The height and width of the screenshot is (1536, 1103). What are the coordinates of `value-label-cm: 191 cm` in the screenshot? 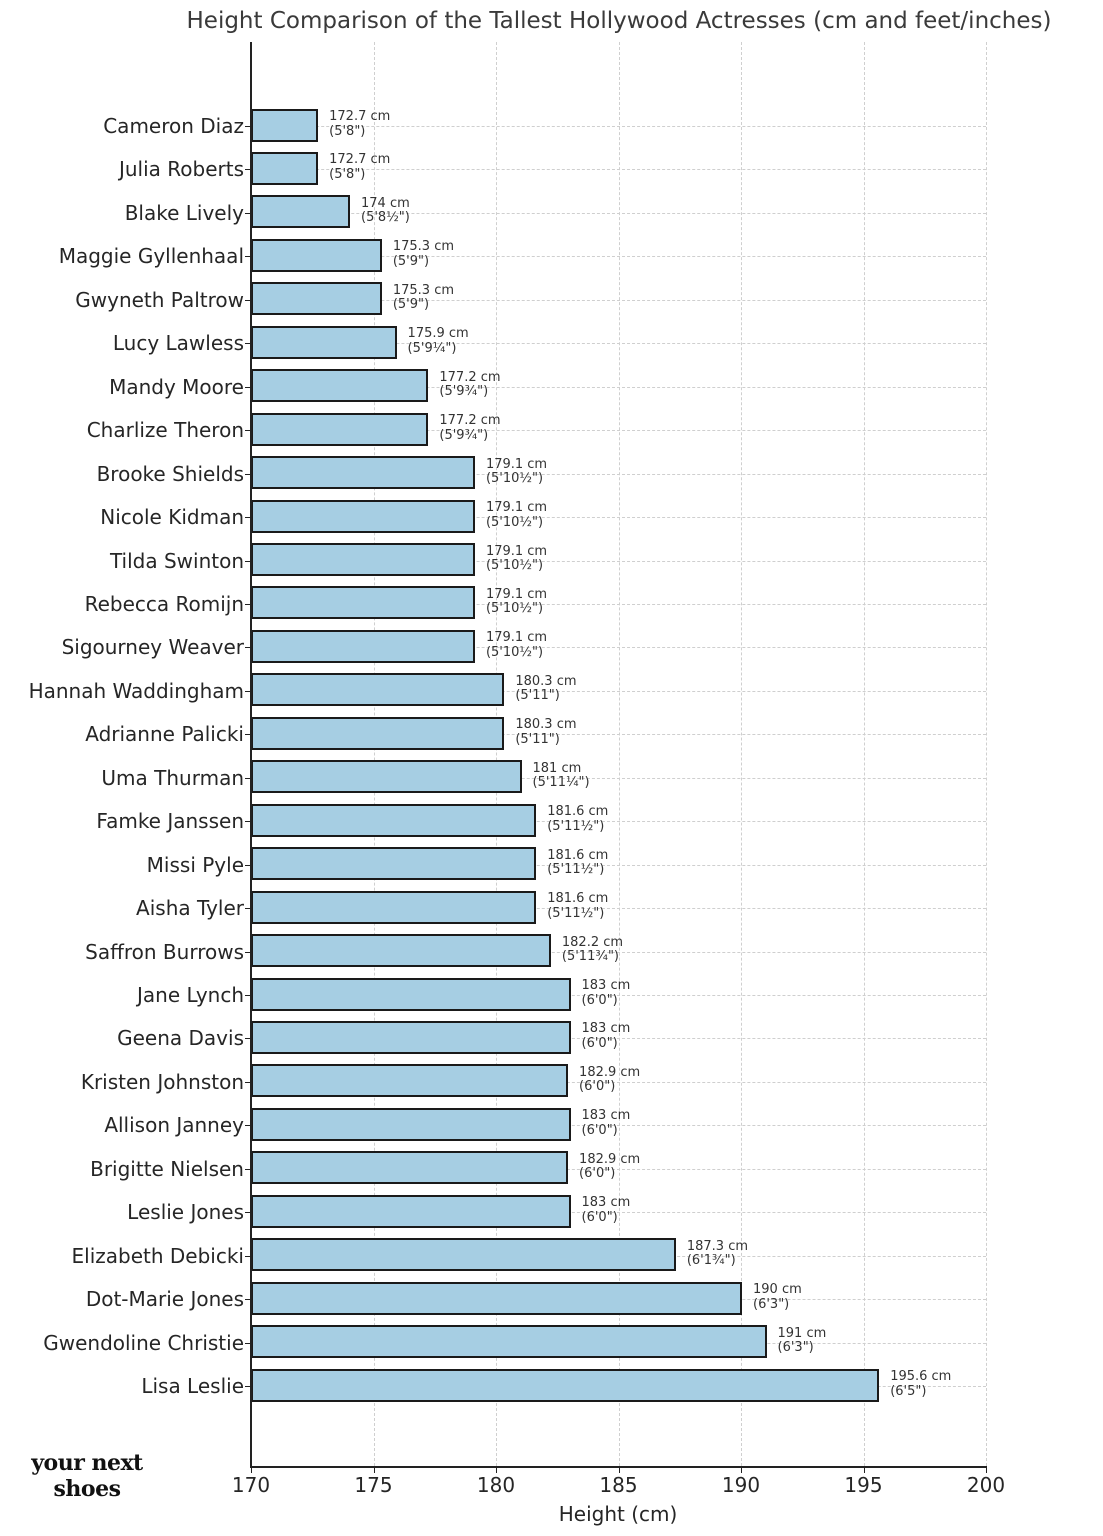 It's located at (802, 1333).